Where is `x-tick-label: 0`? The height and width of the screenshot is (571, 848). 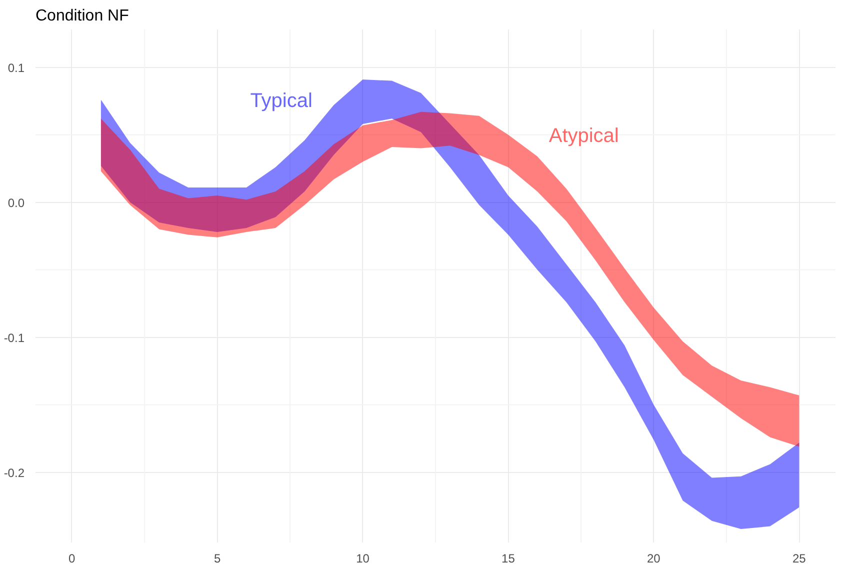
x-tick-label: 0 is located at coordinates (72, 559).